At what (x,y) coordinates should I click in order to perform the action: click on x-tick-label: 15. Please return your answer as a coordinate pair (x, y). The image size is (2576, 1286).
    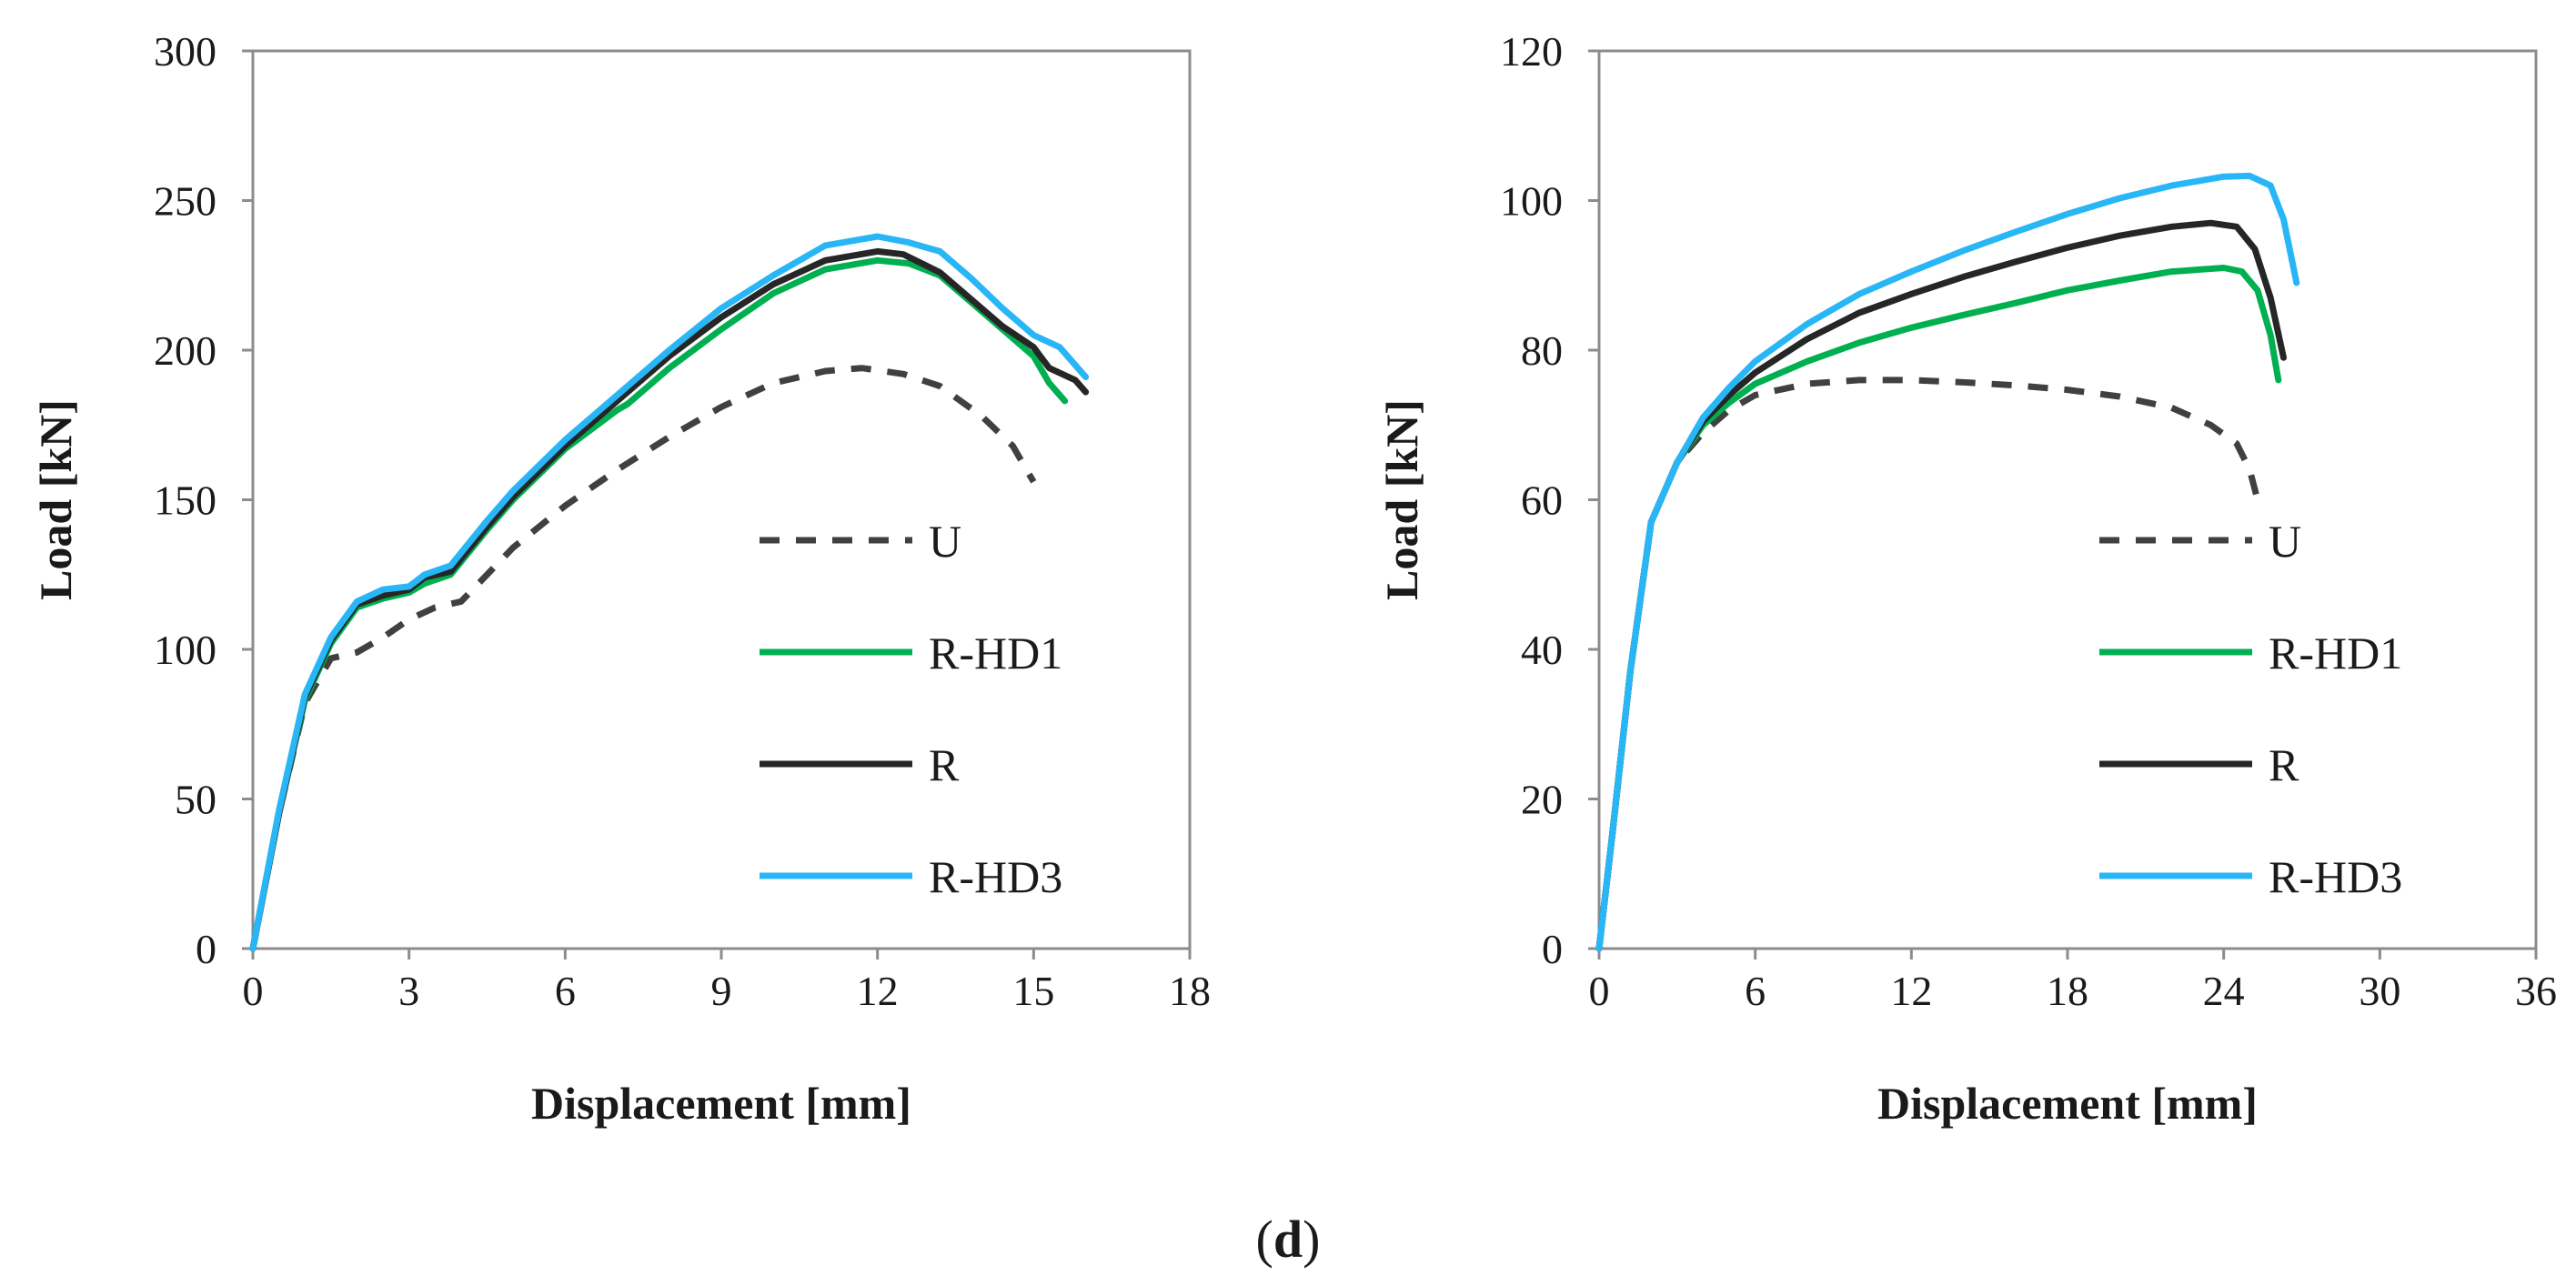
    Looking at the image, I should click on (1033, 991).